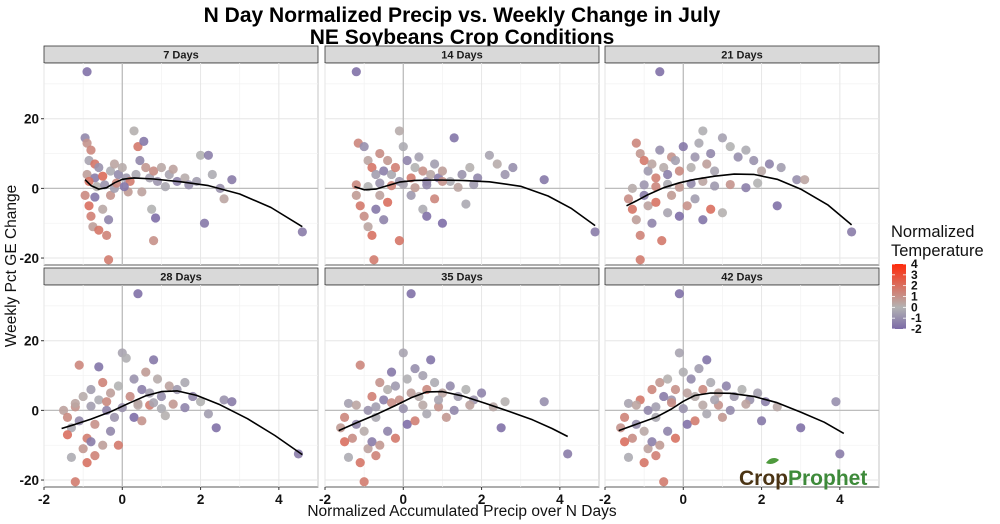  I want to click on x-tick-label: 0, so click(123, 499).